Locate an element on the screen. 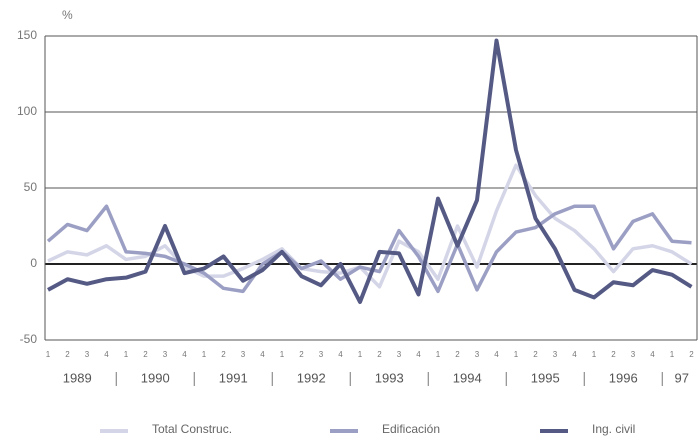 This screenshot has width=698, height=441. year-label: 1992 is located at coordinates (311, 377).